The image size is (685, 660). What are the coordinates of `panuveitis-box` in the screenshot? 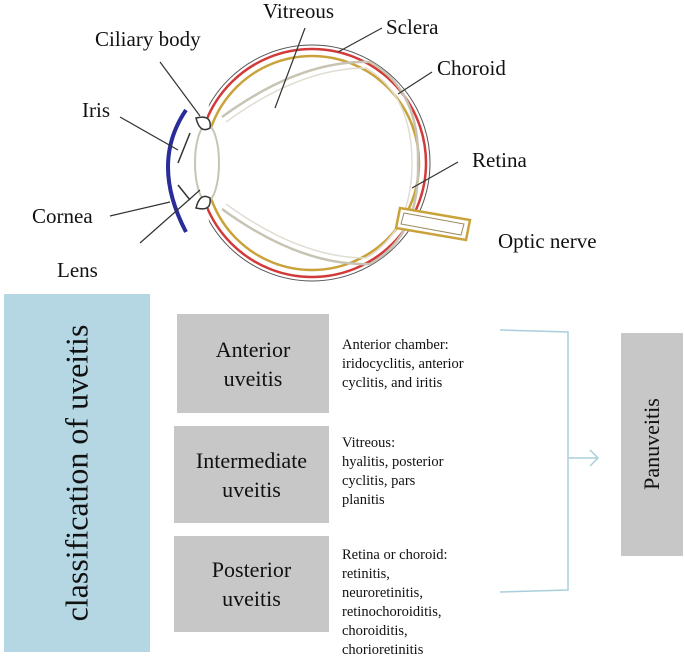 It's located at (652, 444).